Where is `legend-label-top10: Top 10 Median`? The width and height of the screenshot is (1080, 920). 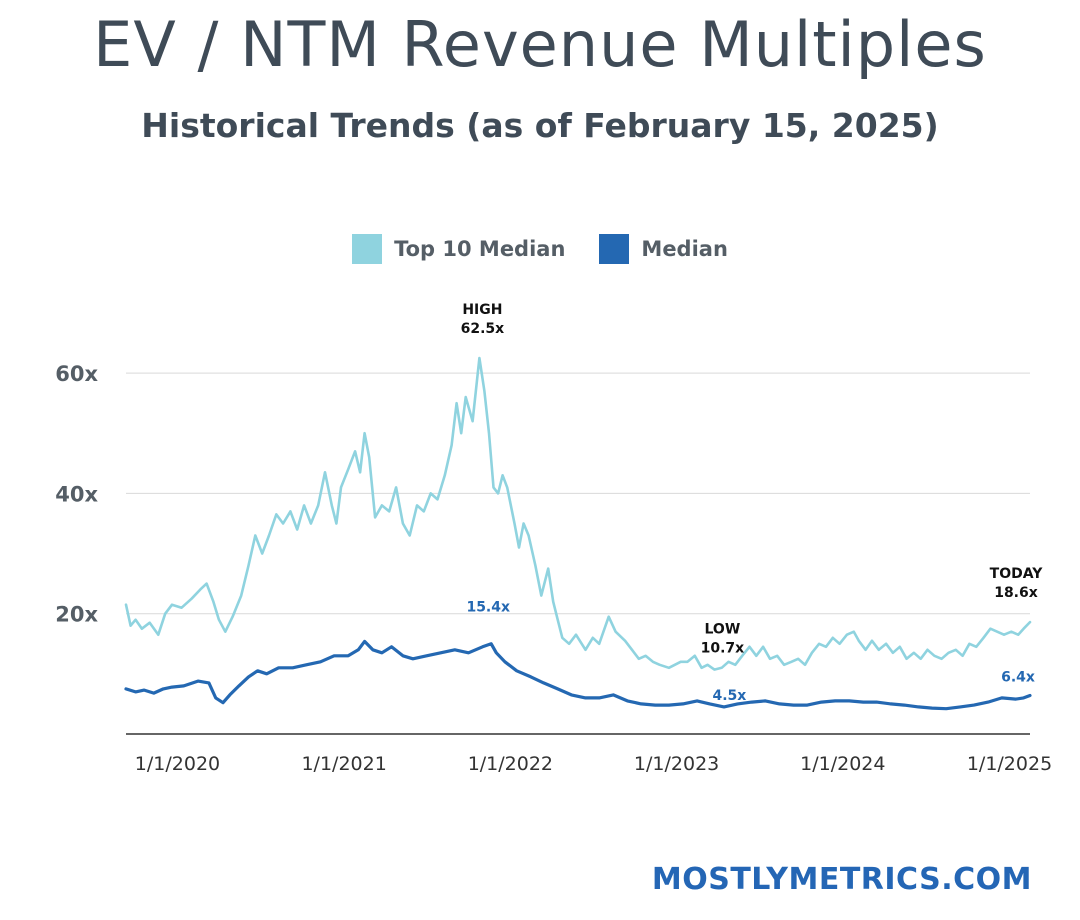 legend-label-top10: Top 10 Median is located at coordinates (480, 249).